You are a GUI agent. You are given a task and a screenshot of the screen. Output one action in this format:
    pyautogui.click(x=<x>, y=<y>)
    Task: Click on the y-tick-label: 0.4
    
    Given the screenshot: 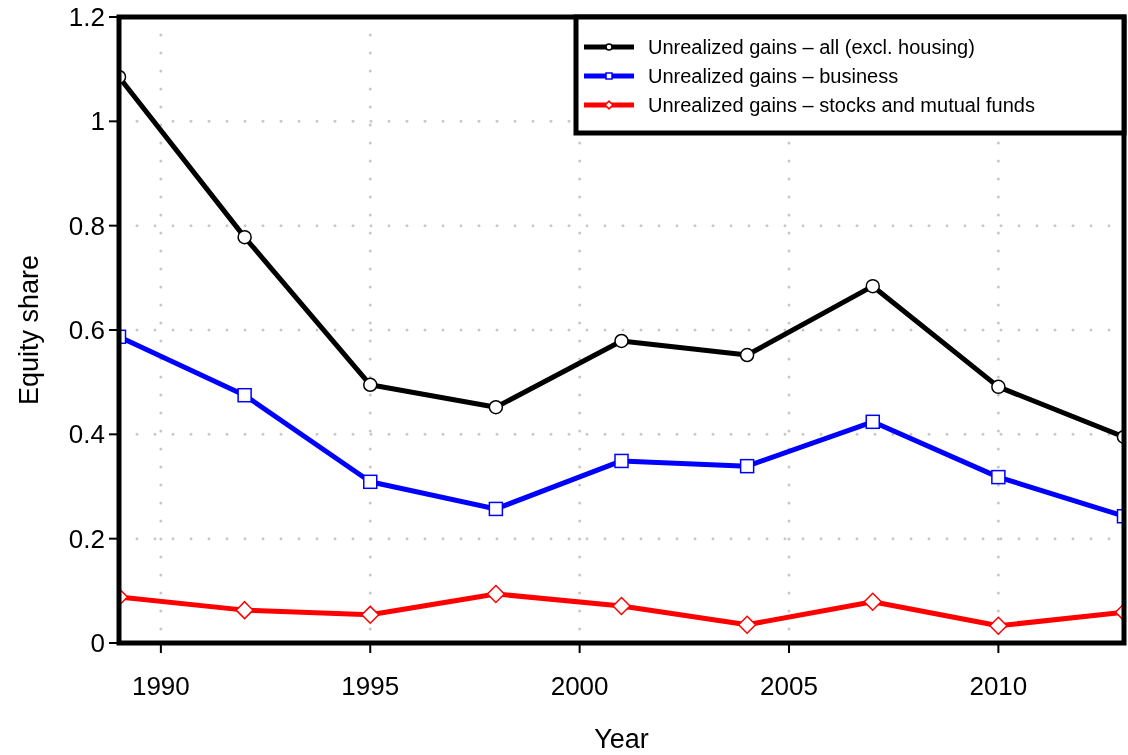 What is the action you would take?
    pyautogui.click(x=86, y=434)
    